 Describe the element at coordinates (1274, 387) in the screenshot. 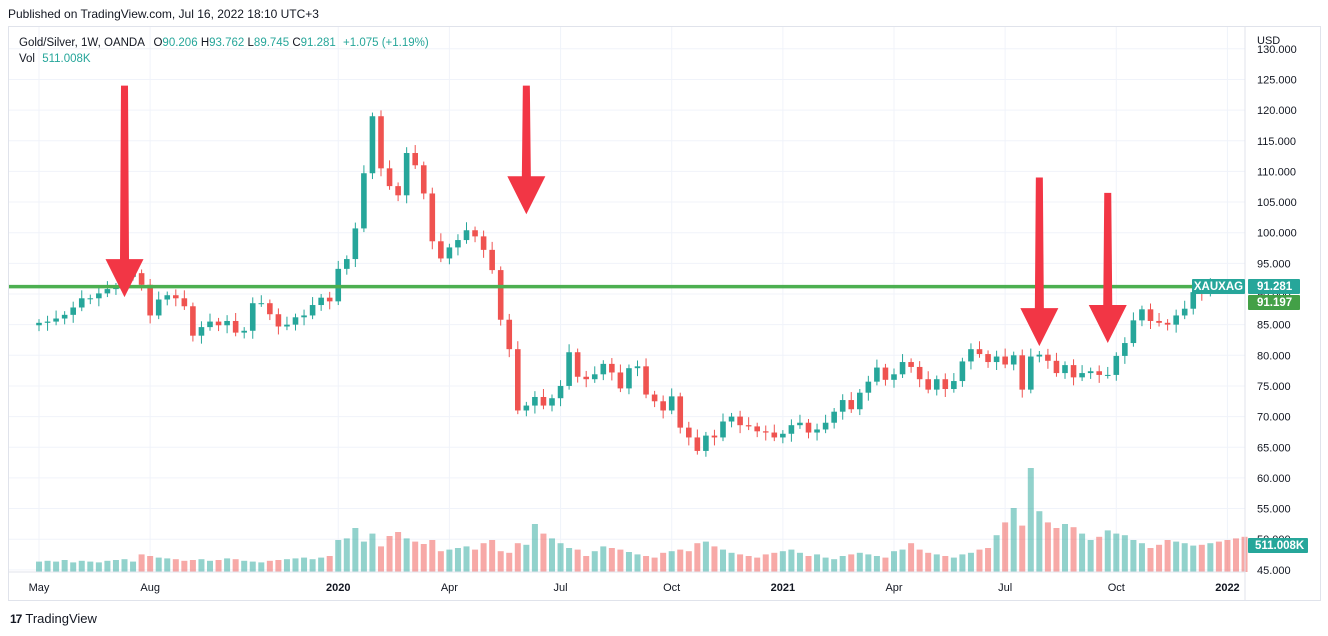

I see `price-tick-label: 75.000` at that location.